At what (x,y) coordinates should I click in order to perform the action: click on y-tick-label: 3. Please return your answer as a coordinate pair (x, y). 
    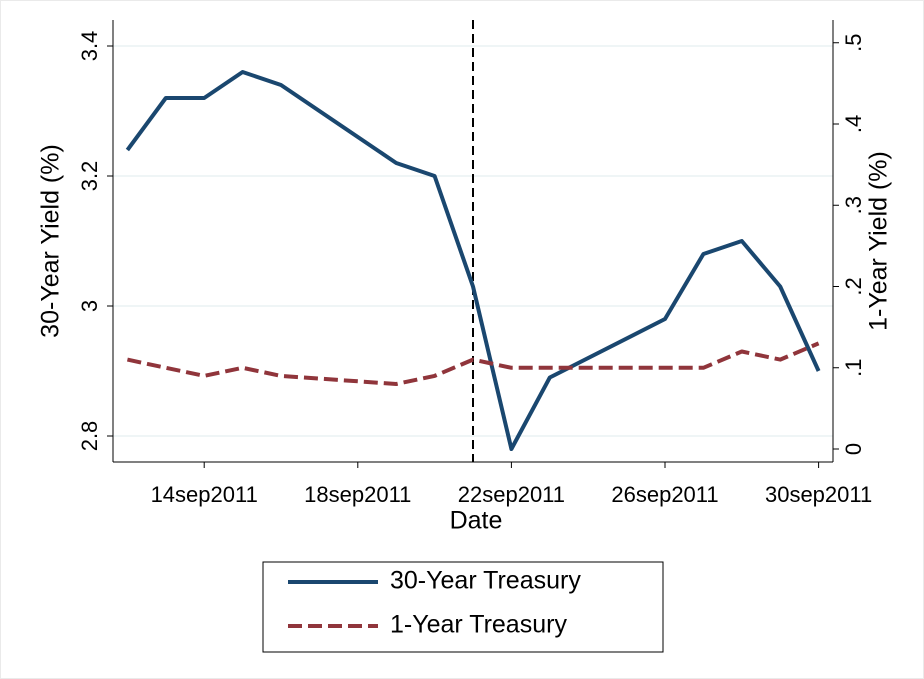
    Looking at the image, I should click on (89, 306).